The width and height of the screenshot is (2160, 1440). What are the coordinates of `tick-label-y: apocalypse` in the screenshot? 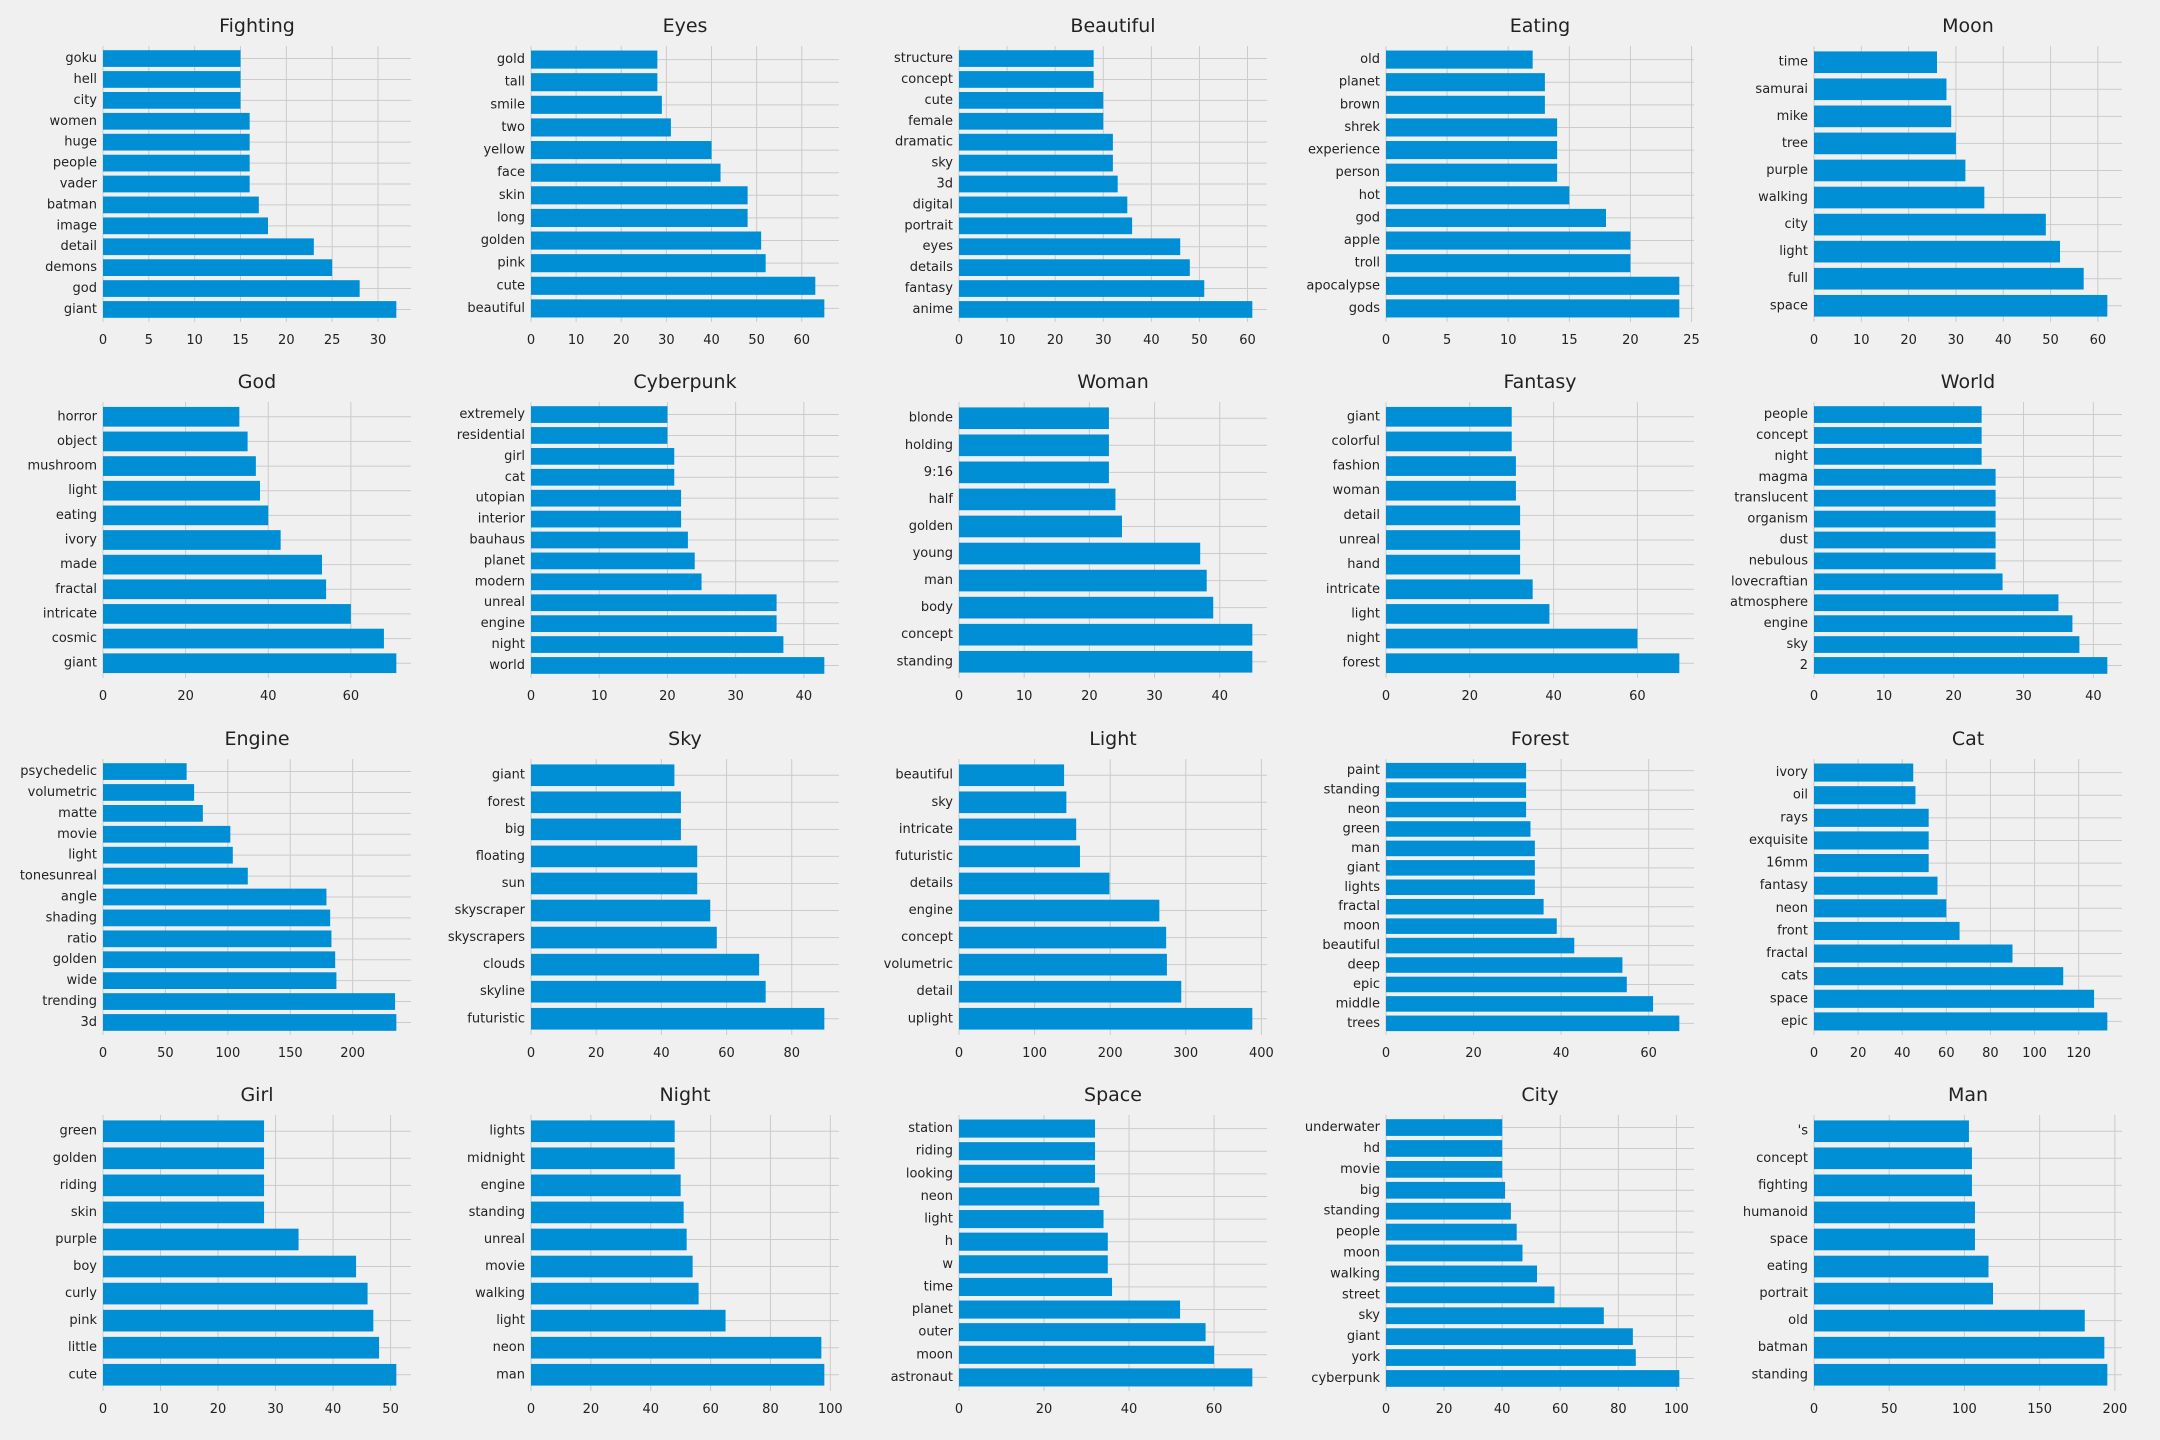 It's located at (1343, 285).